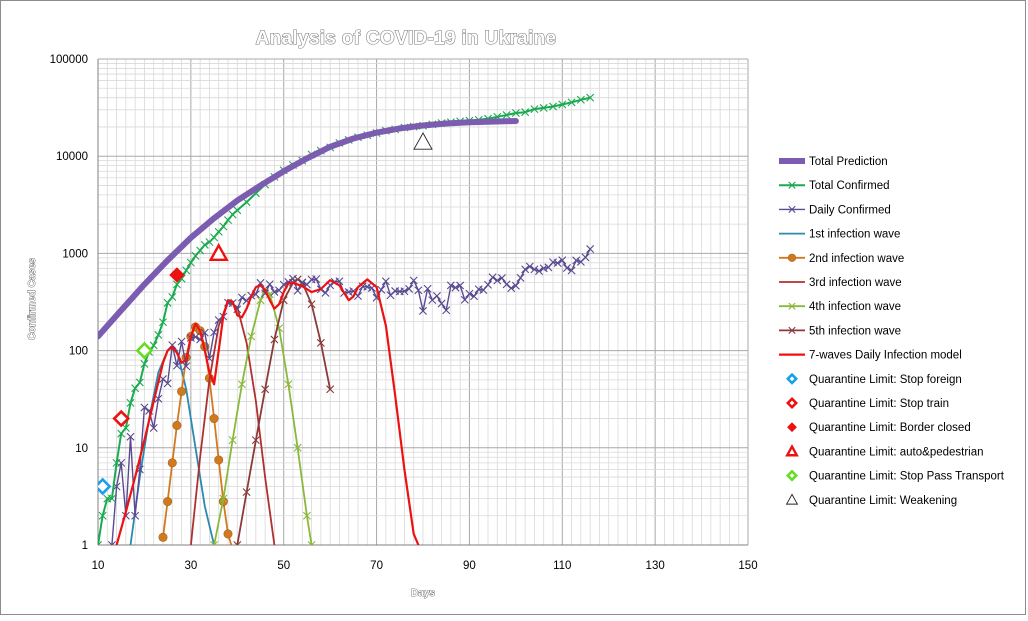 The height and width of the screenshot is (621, 1028). Describe the element at coordinates (69, 60) in the screenshot. I see `y-tick-label: 100000` at that location.